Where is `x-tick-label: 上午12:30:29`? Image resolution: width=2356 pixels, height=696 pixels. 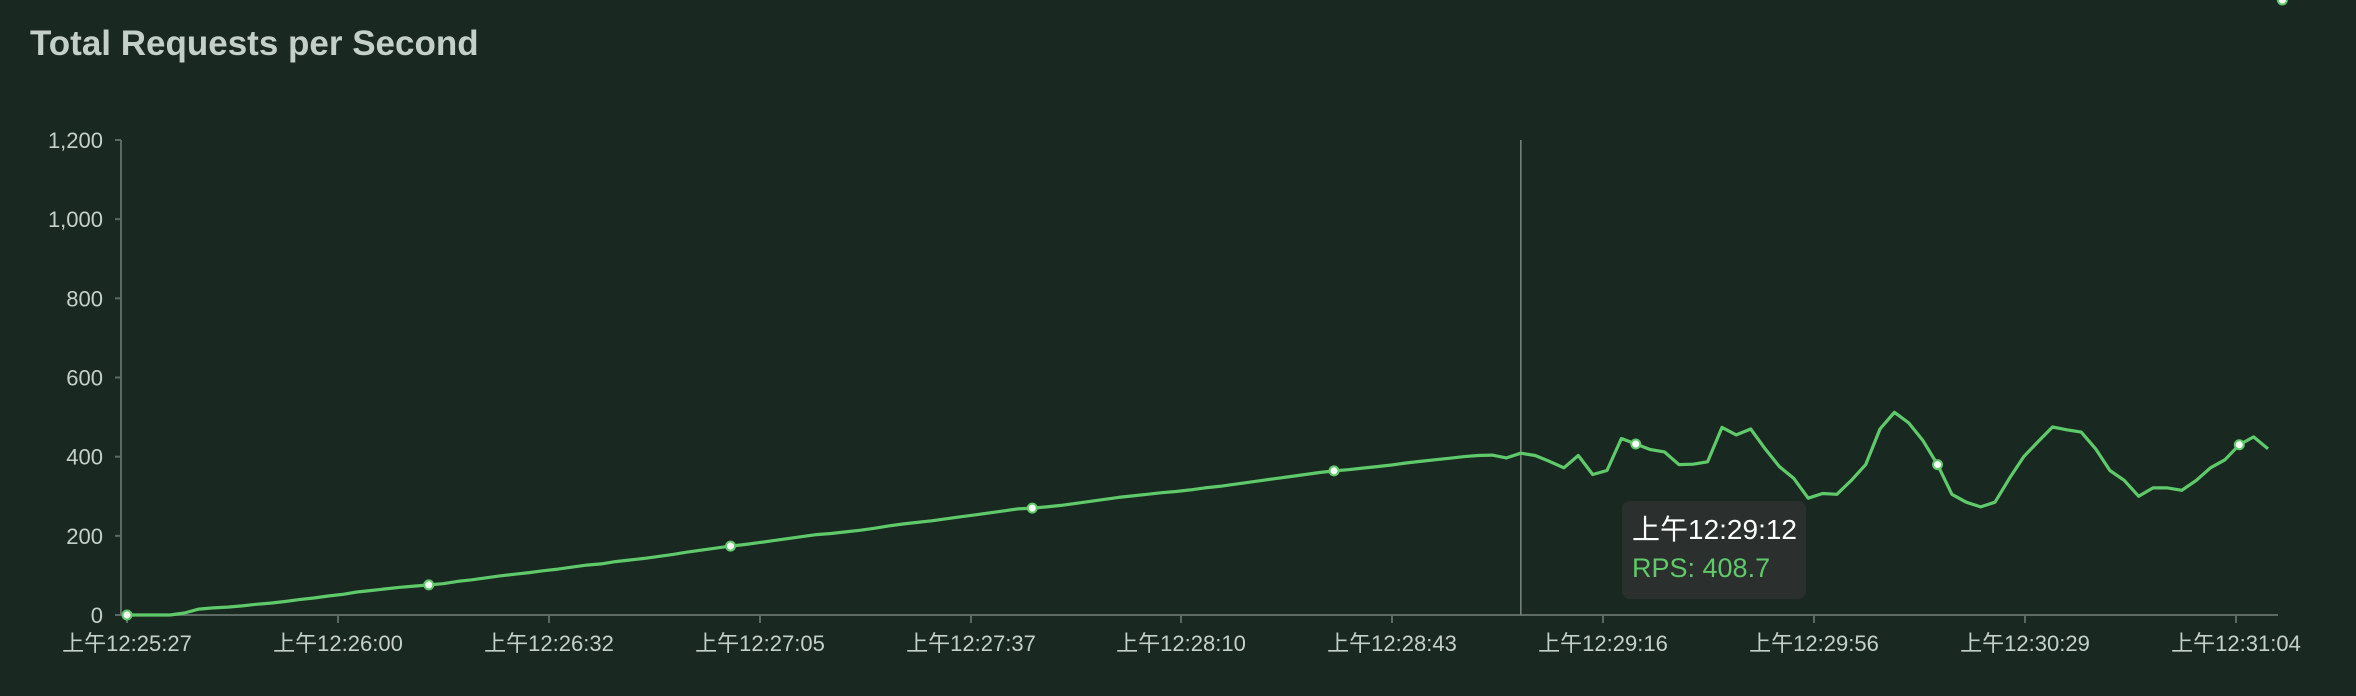
x-tick-label: 上午12:30:29 is located at coordinates (2025, 643).